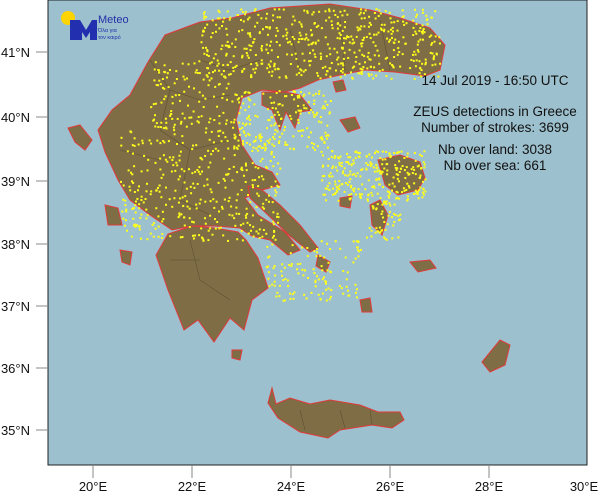 The width and height of the screenshot is (600, 497). I want to click on lat-label: 36°N, so click(15, 368).